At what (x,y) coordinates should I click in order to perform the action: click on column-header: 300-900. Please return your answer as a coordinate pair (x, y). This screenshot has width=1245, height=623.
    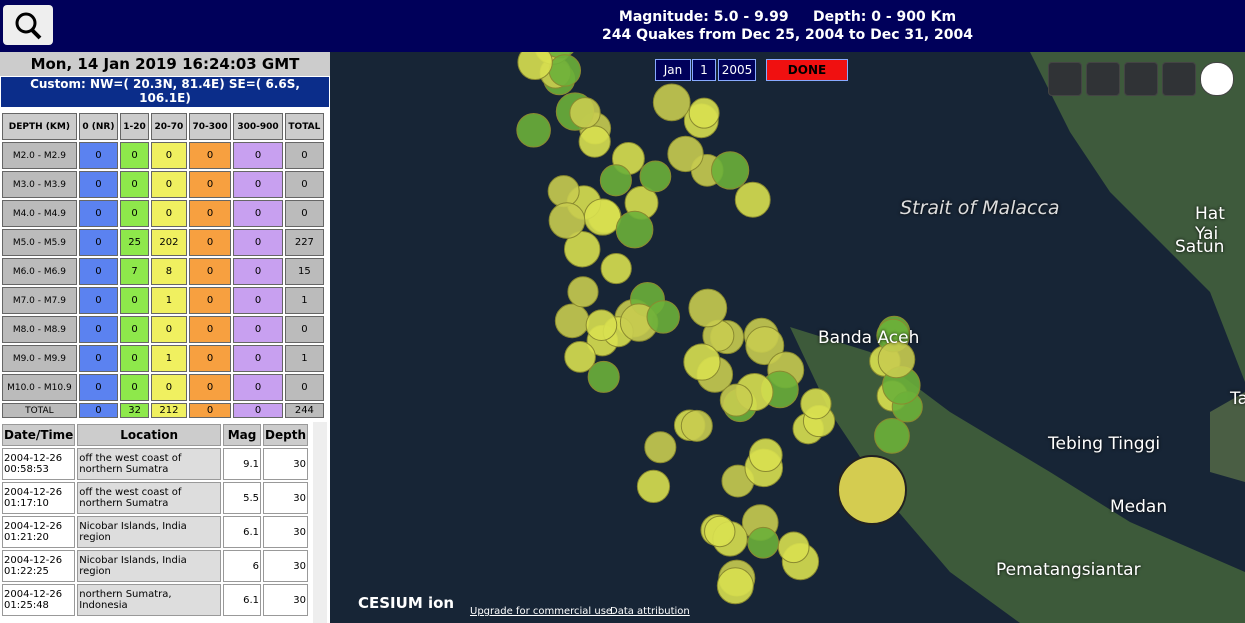
    Looking at the image, I should click on (258, 126).